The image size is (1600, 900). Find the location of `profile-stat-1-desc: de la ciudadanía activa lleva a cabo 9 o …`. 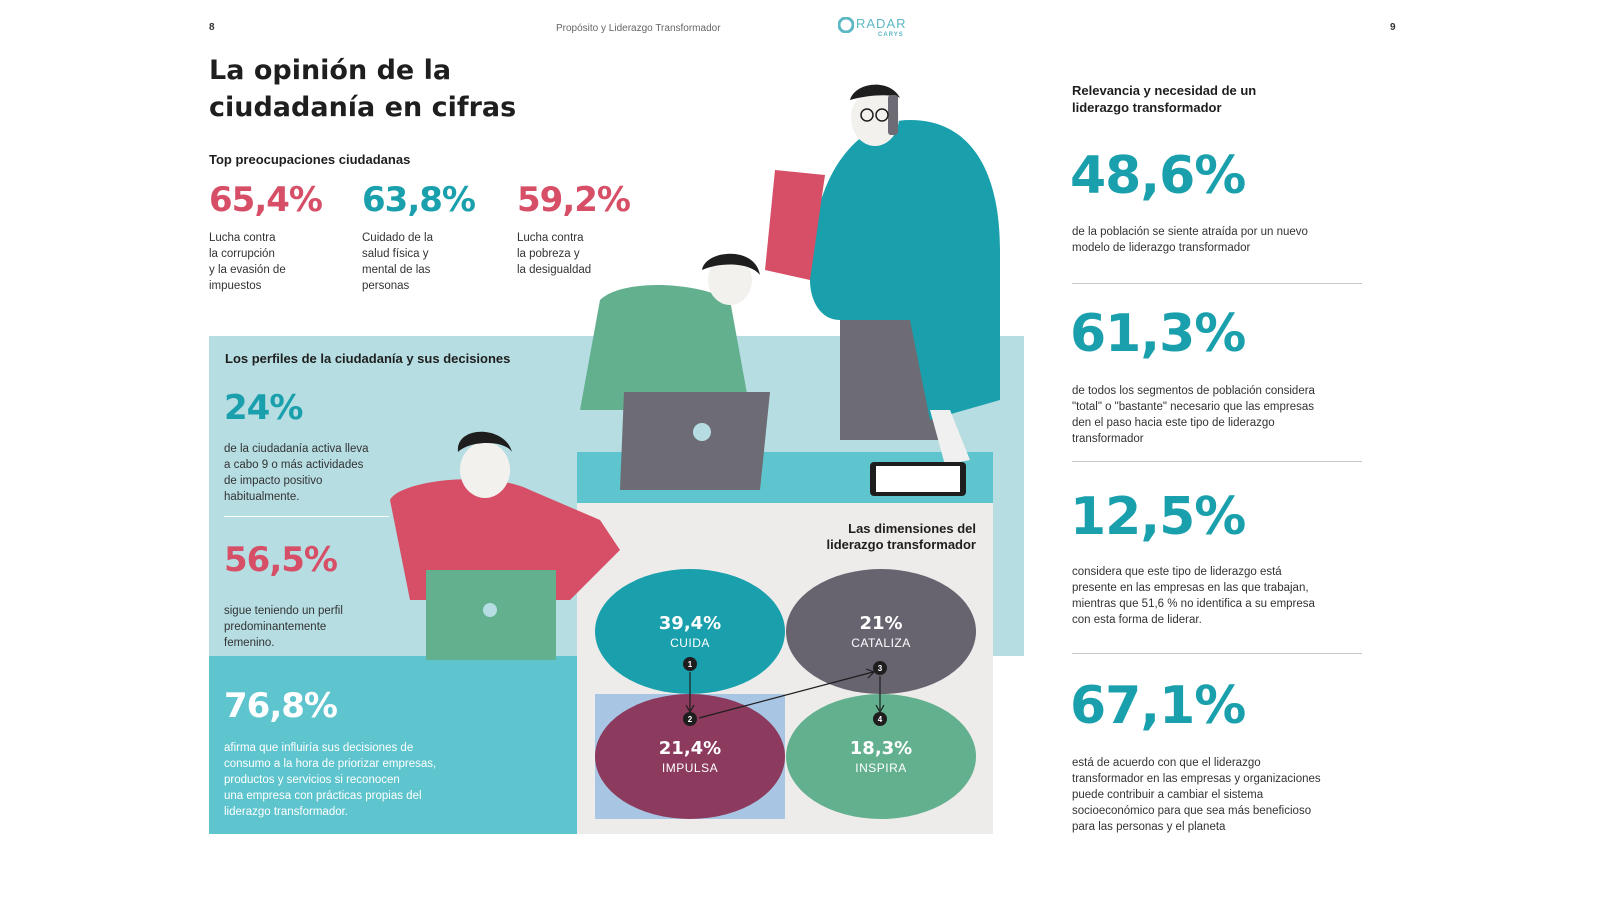

profile-stat-1-desc: de la ciudadanía activa lleva a cabo 9 o … is located at coordinates (296, 473).